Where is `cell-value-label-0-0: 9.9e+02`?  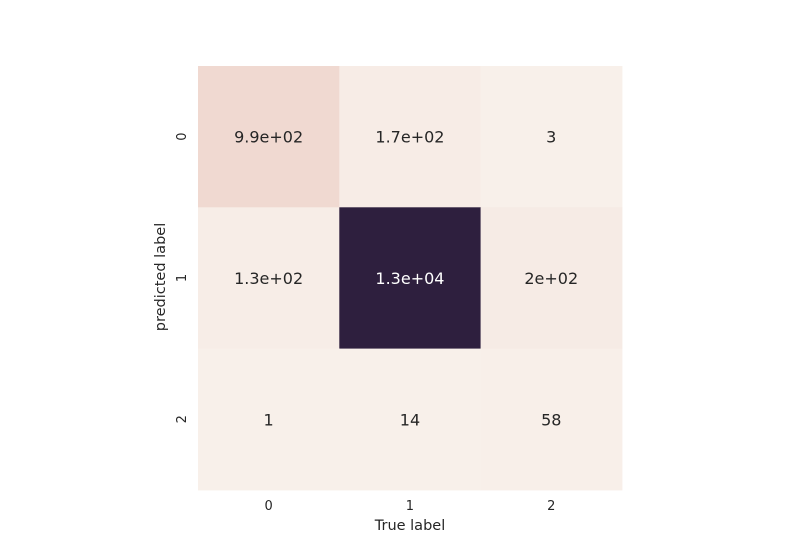
cell-value-label-0-0: 9.9e+02 is located at coordinates (268, 137).